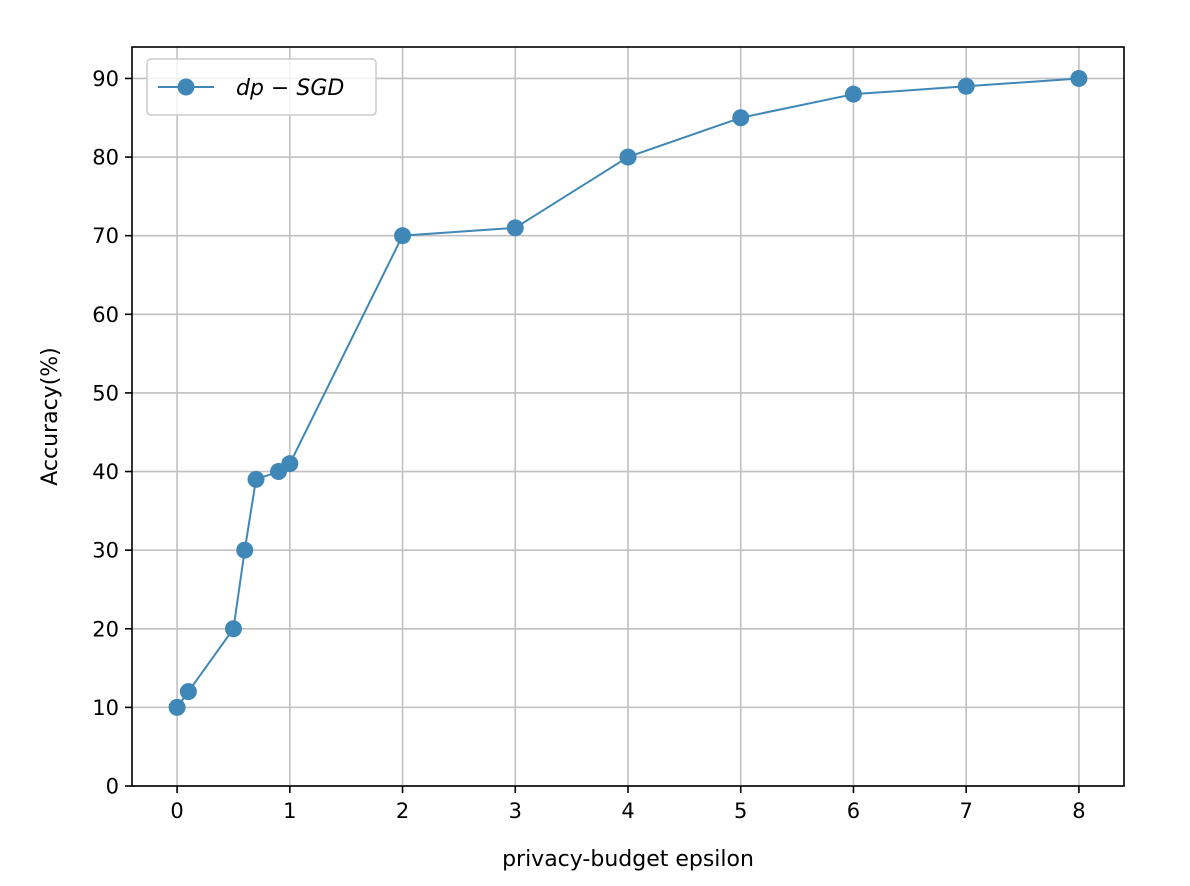  I want to click on x-tick-label: 2, so click(402, 811).